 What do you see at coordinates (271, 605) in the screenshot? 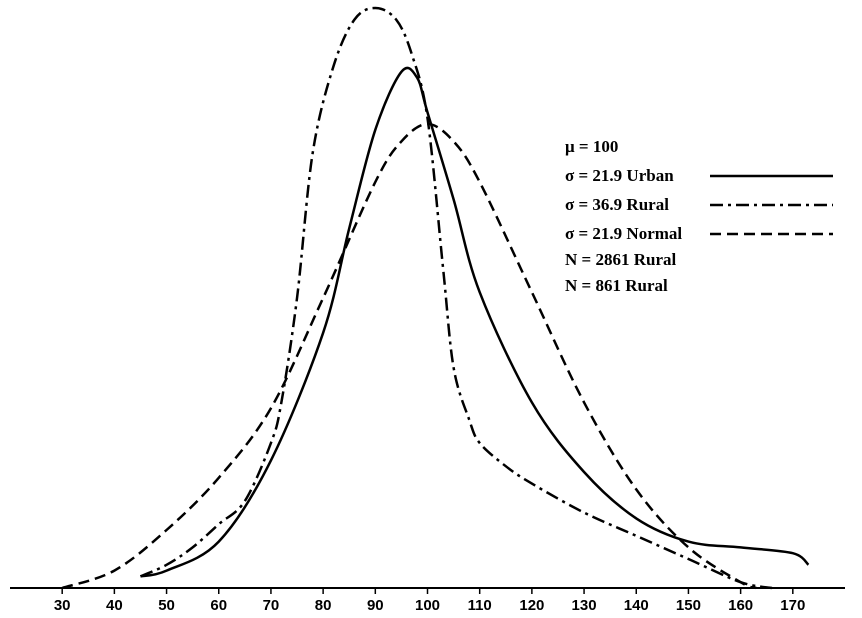
I see `x-tick-label: 70` at bounding box center [271, 605].